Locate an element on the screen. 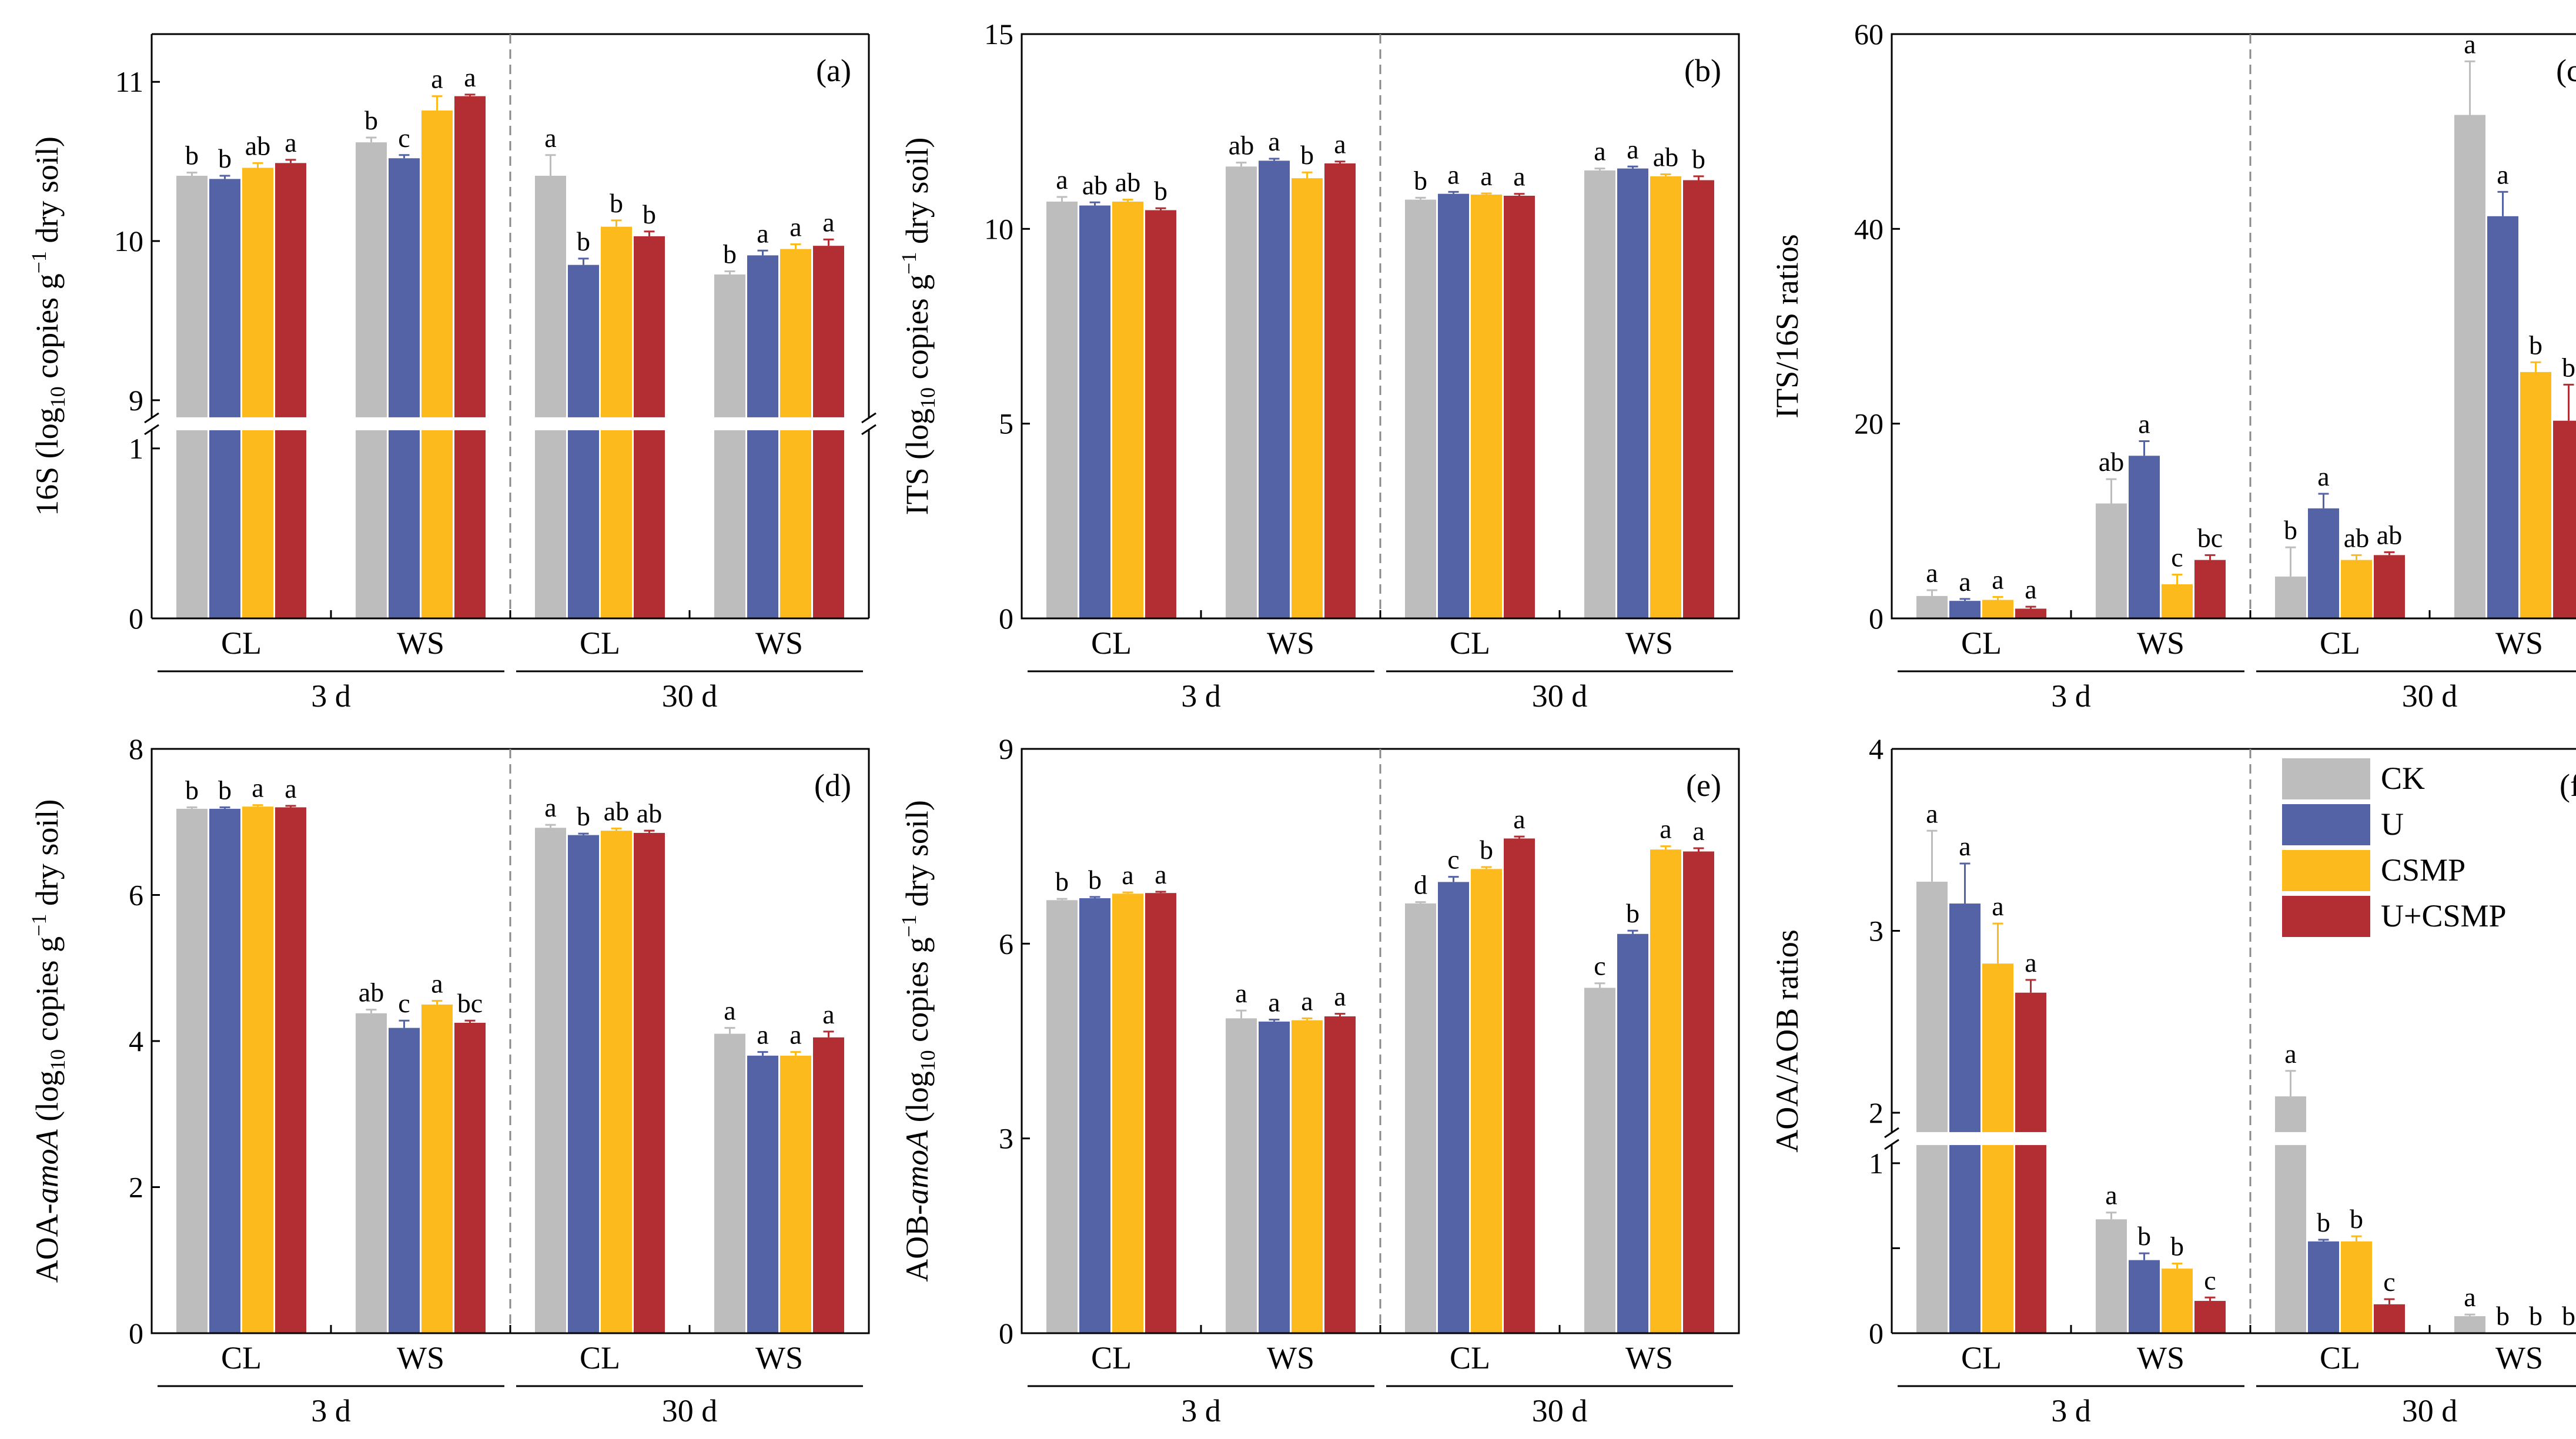  legend-label: U+CSMP is located at coordinates (2444, 916).